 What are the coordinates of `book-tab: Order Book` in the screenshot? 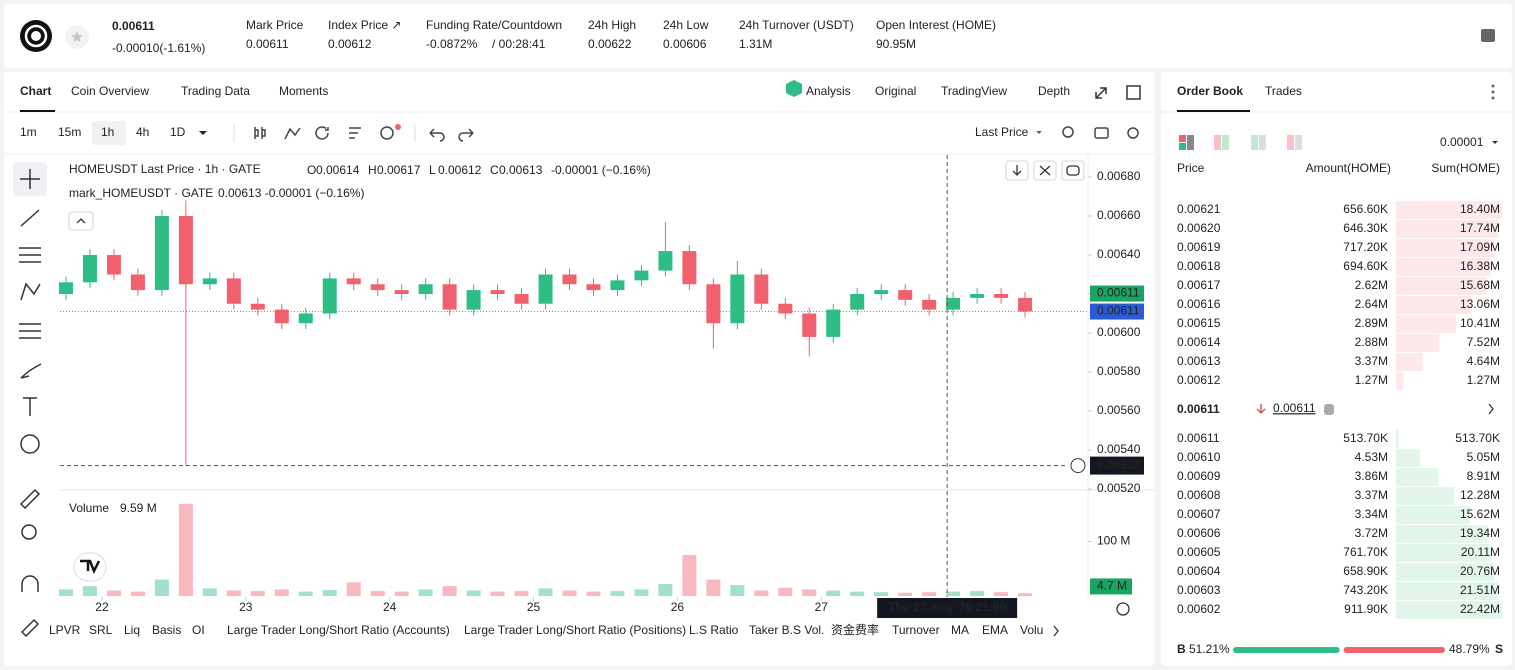 It's located at (1210, 91).